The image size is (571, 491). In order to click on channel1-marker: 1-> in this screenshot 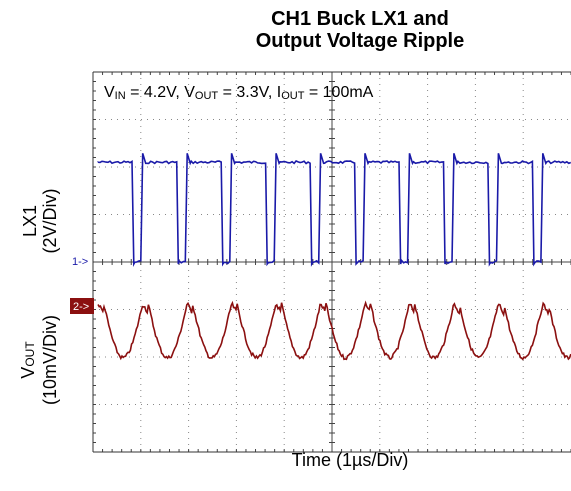, I will do `click(80, 262)`.